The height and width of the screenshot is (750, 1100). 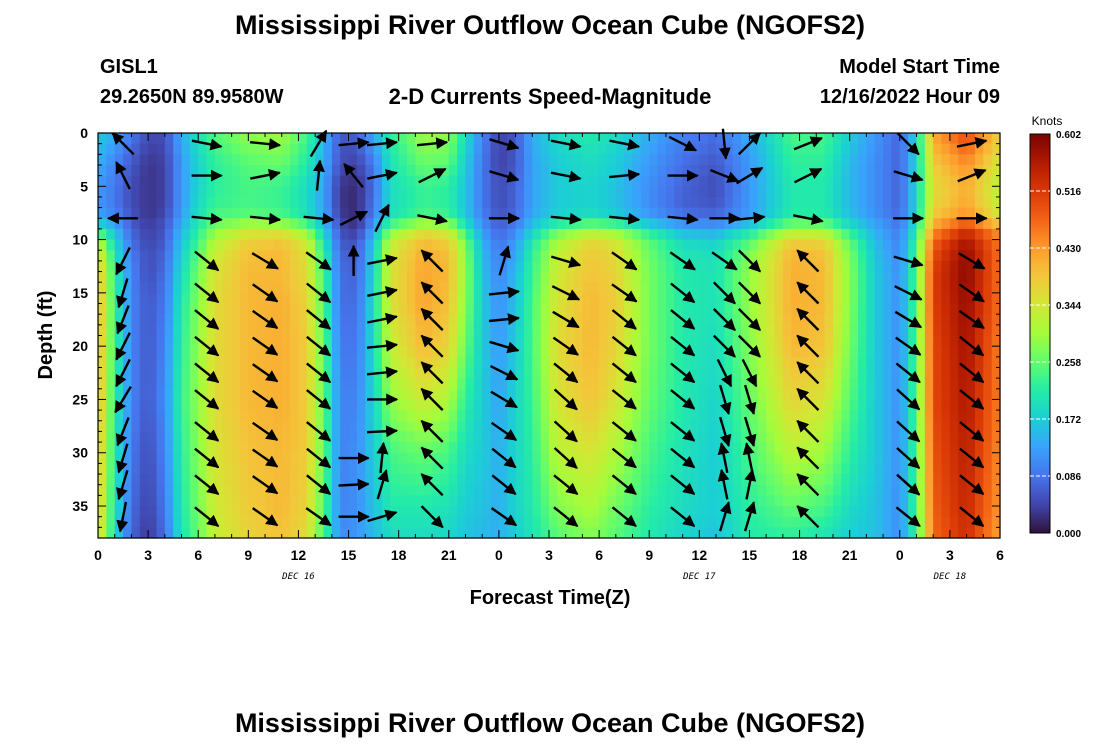 What do you see at coordinates (1068, 192) in the screenshot?
I see `colorbar-tick-label: 0.516` at bounding box center [1068, 192].